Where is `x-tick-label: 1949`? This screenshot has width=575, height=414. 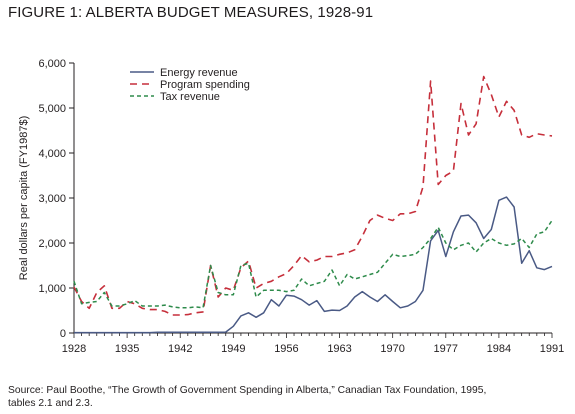 x-tick-label: 1949 is located at coordinates (233, 349).